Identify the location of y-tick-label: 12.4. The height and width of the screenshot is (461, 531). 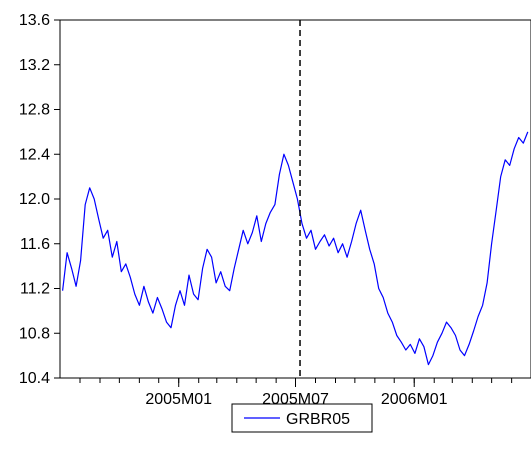
(34, 154).